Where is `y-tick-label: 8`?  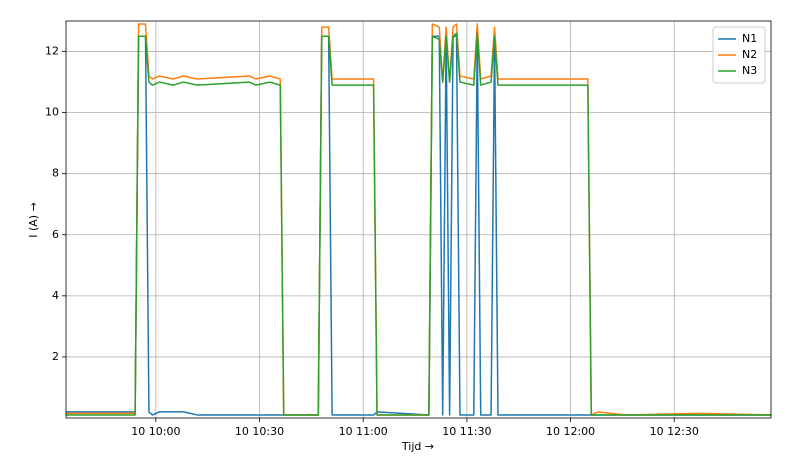
y-tick-label: 8 is located at coordinates (55, 173).